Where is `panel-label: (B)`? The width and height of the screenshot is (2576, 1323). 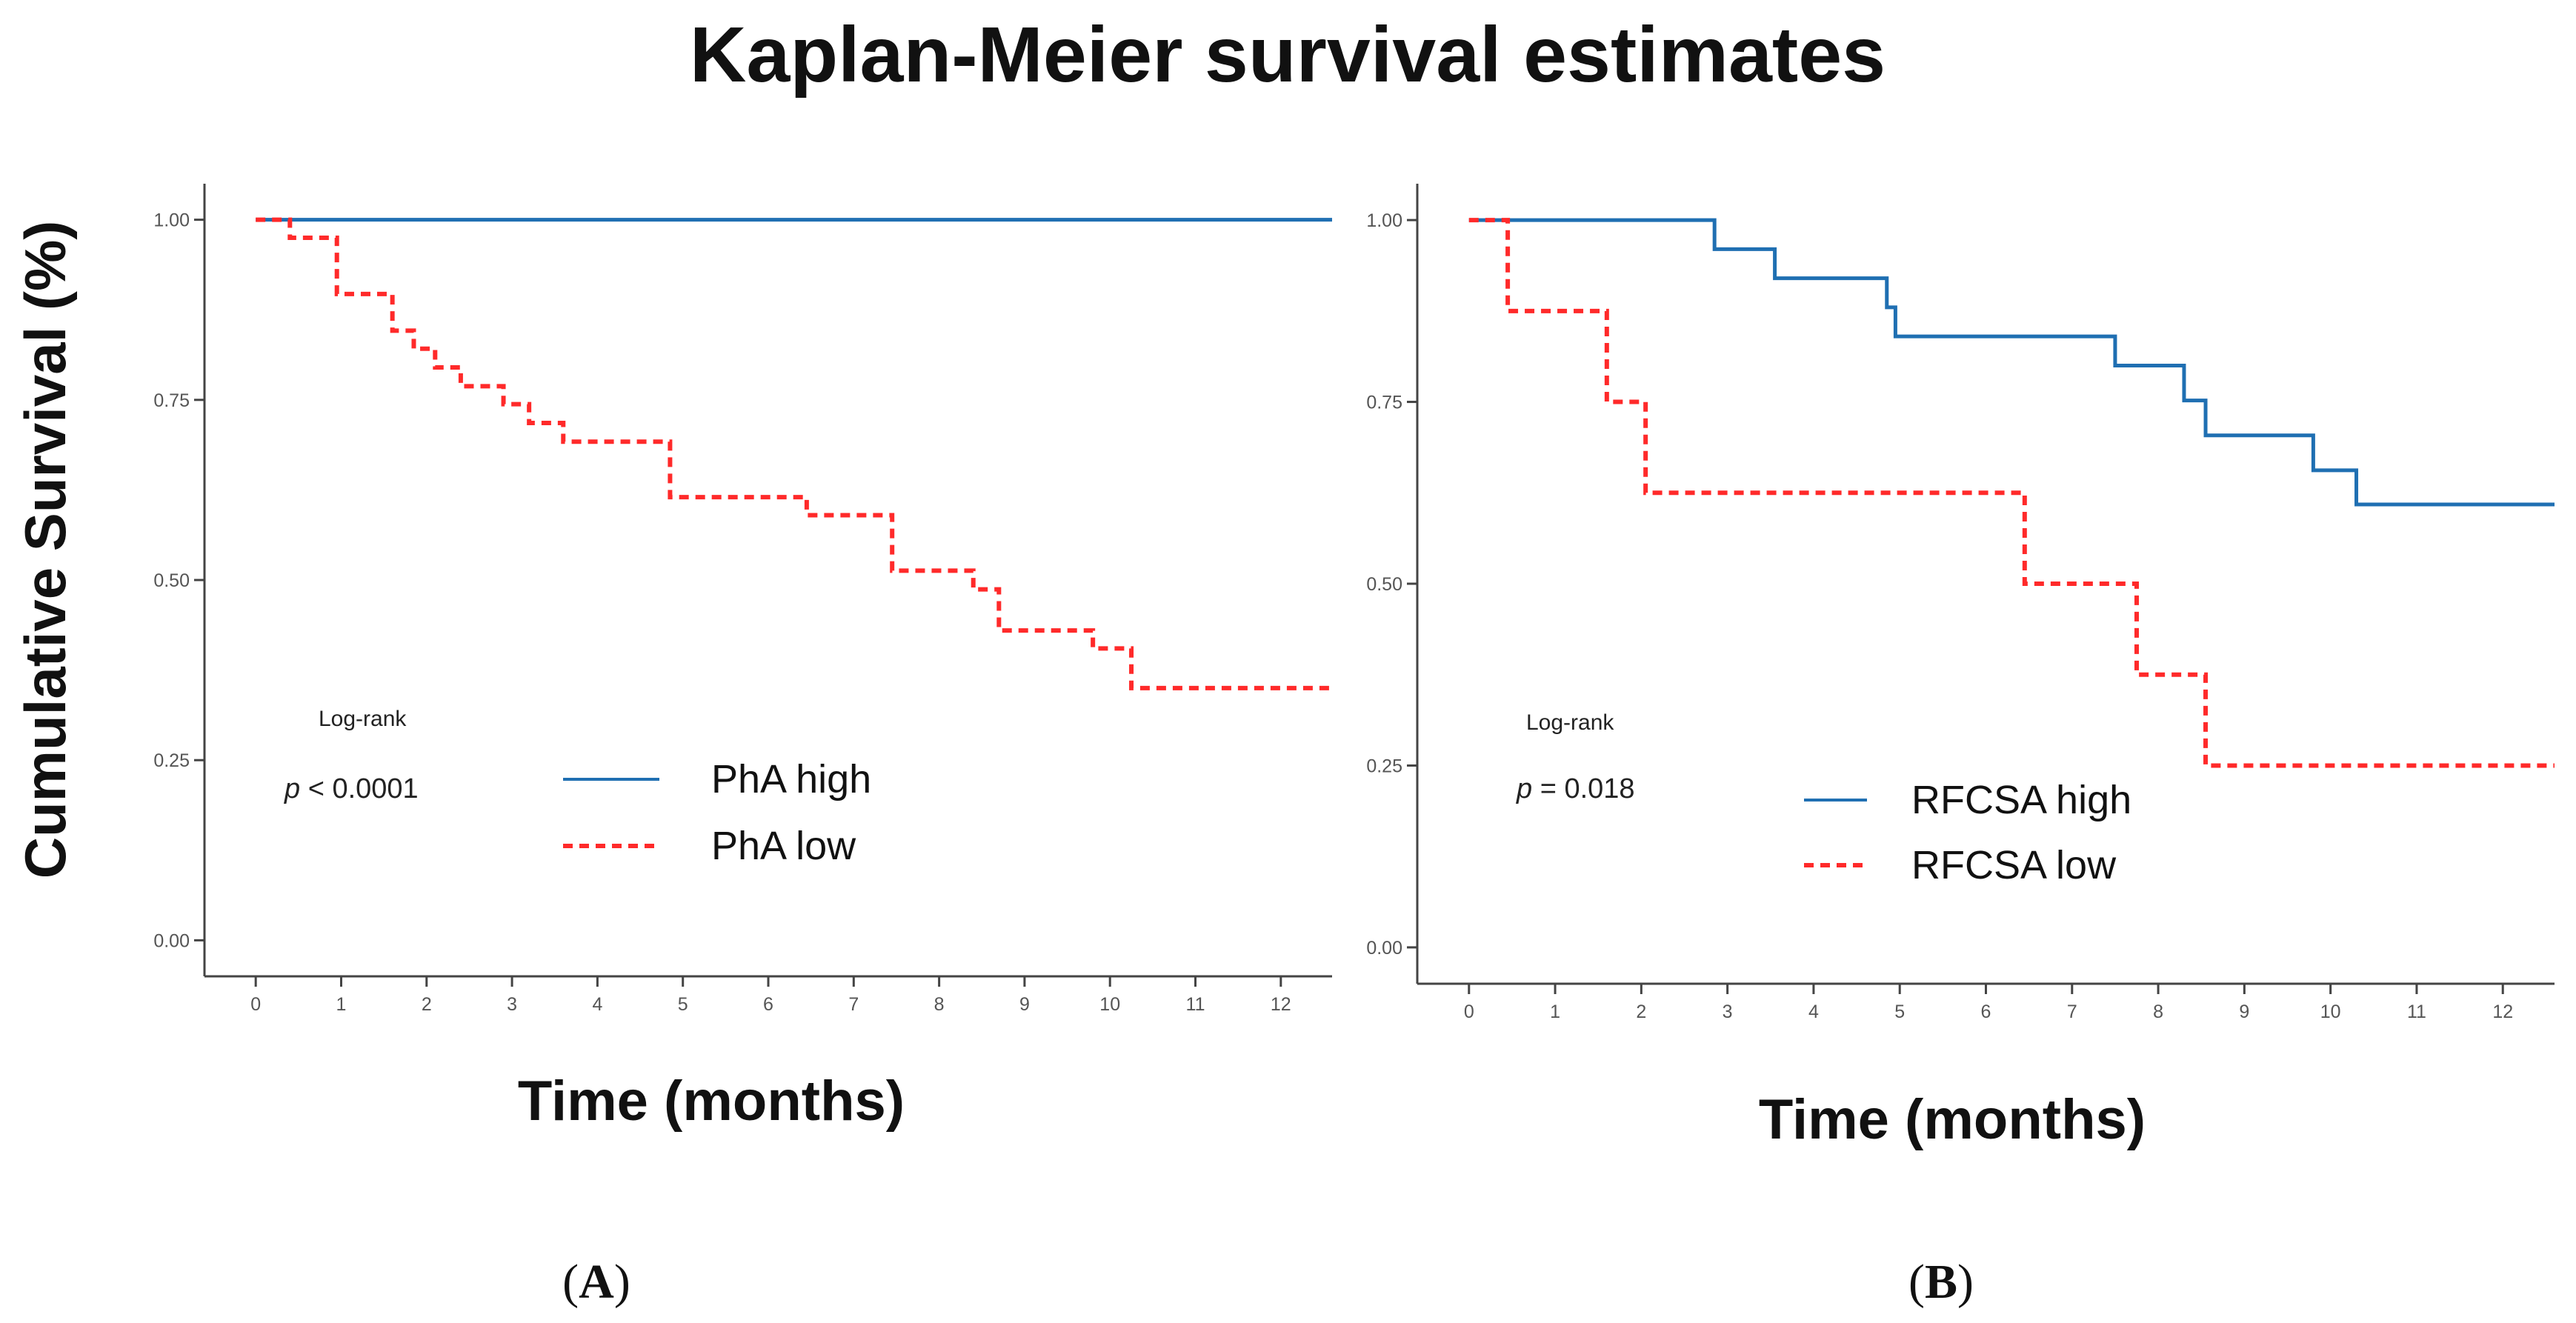
panel-label: (B) is located at coordinates (1941, 1282).